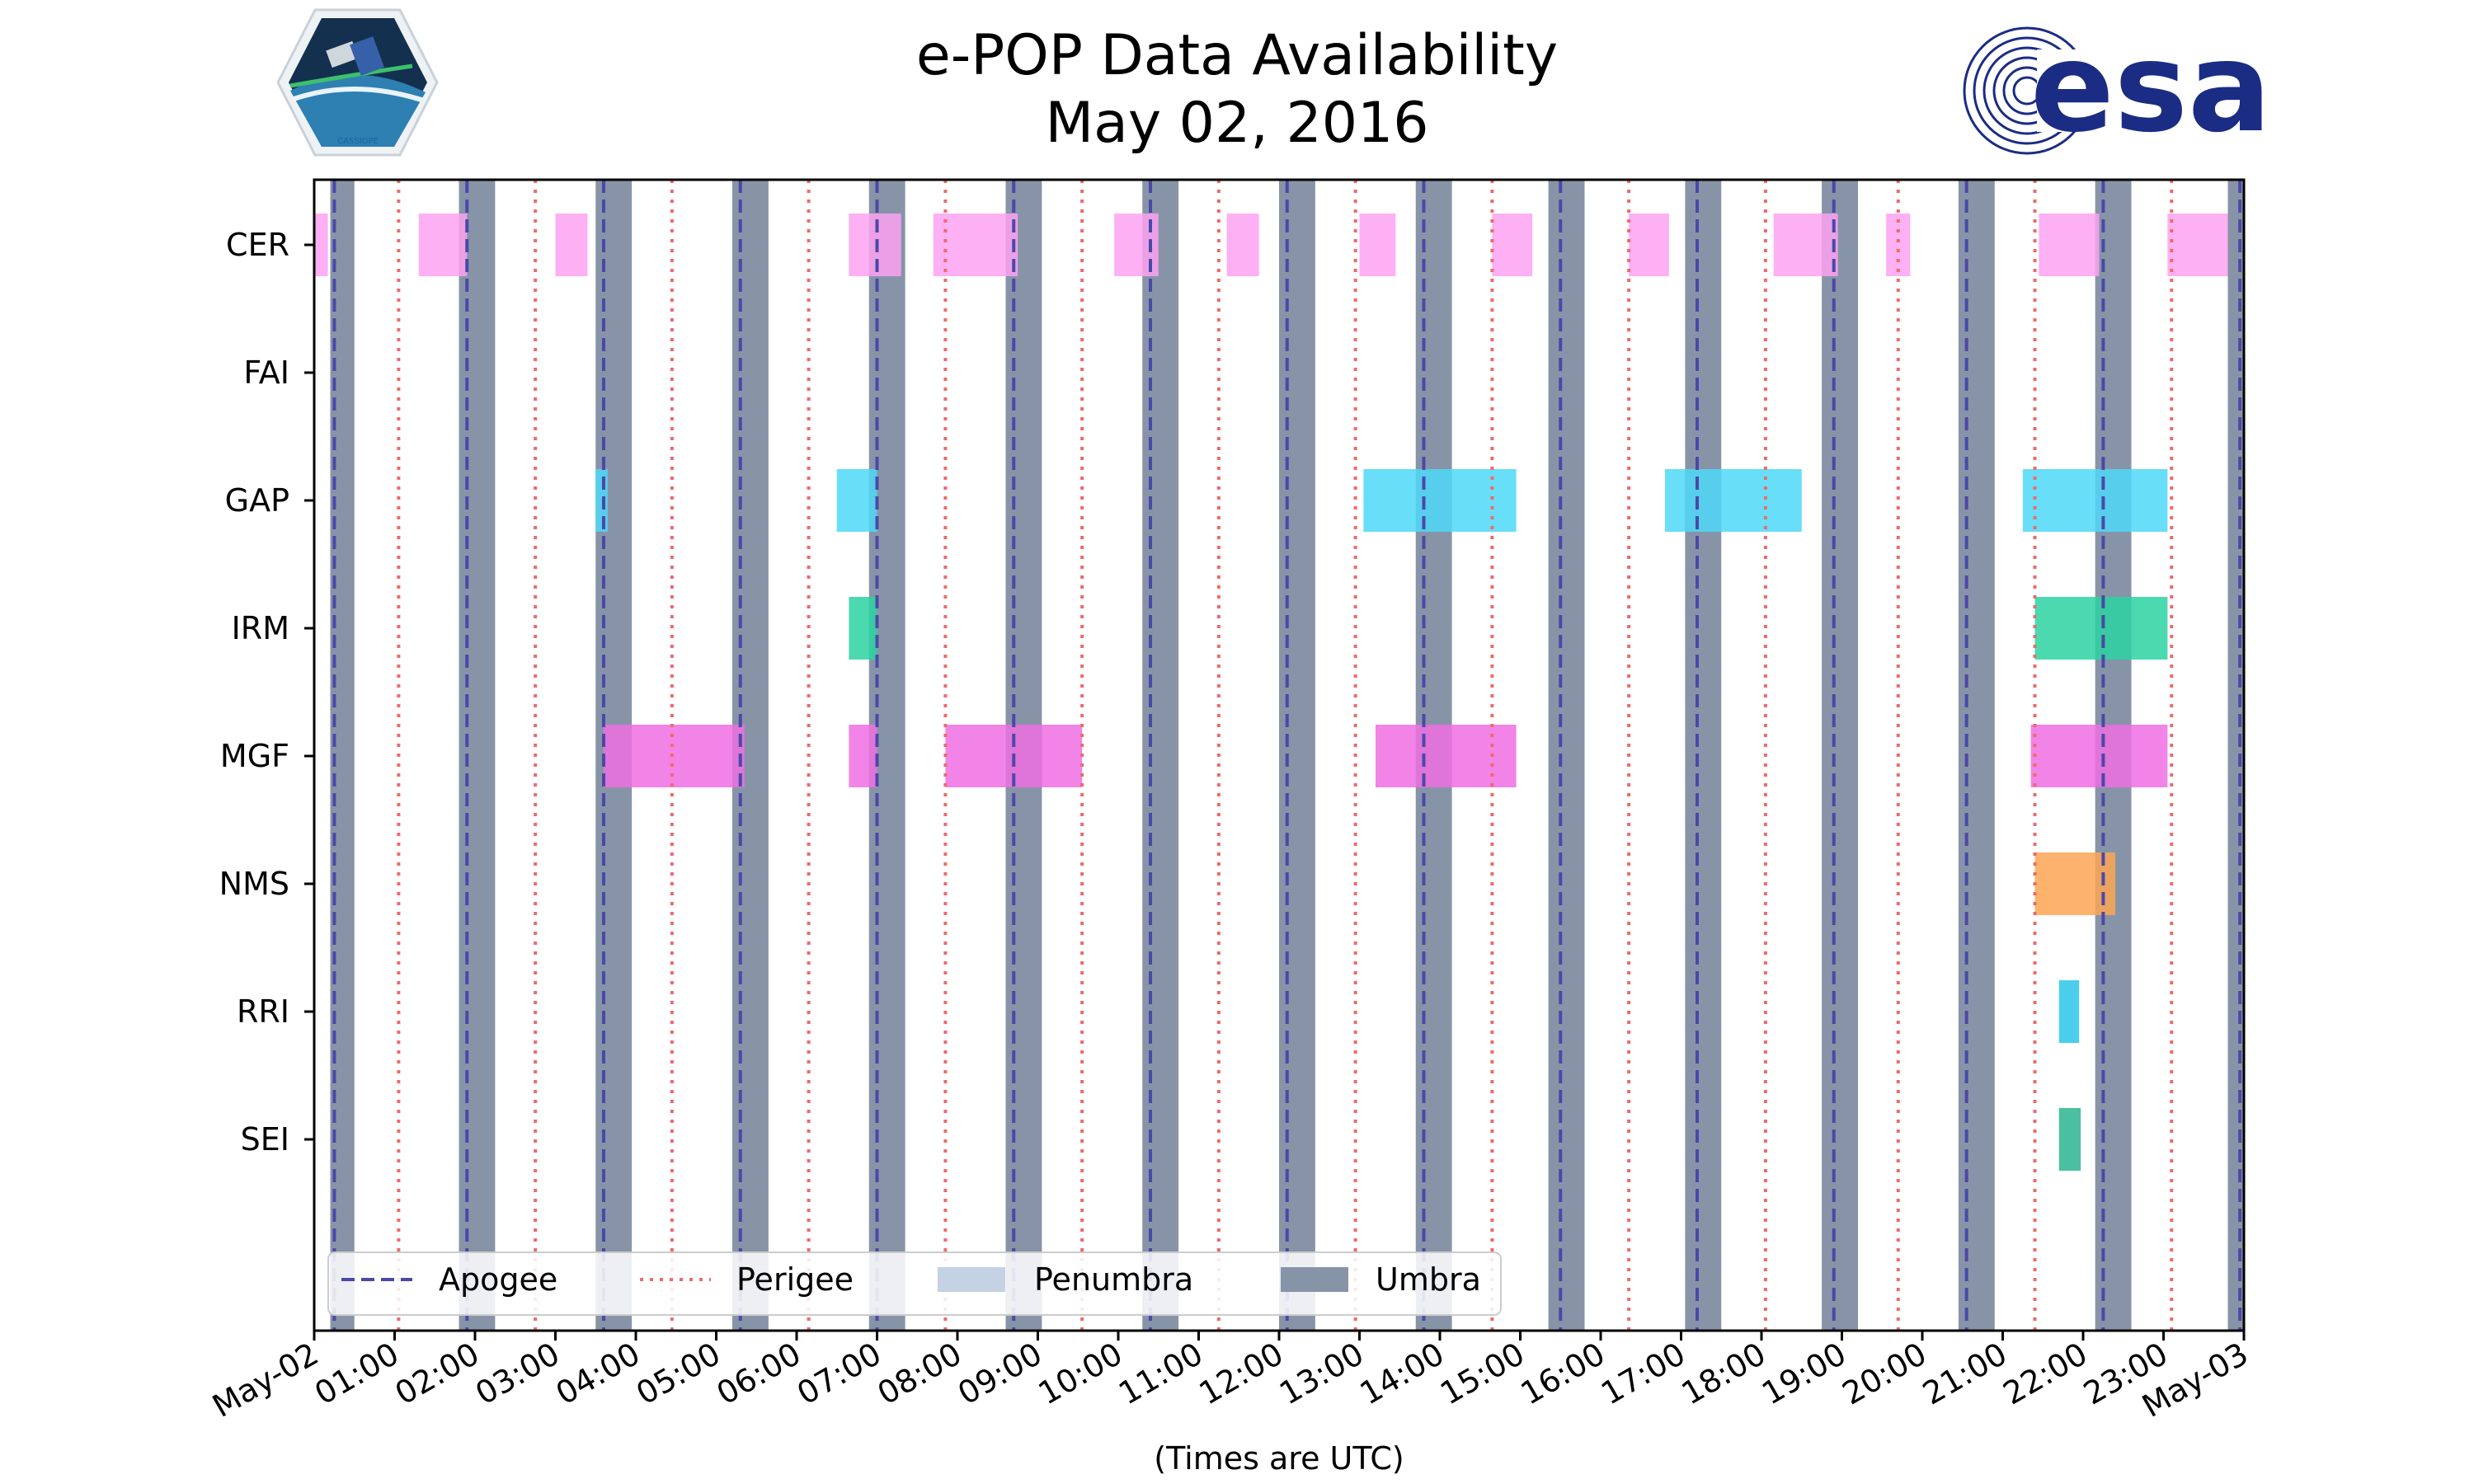 This screenshot has width=2474, height=1484. What do you see at coordinates (358, 141) in the screenshot?
I see `cassiope-logo-text: CASSIOPE` at bounding box center [358, 141].